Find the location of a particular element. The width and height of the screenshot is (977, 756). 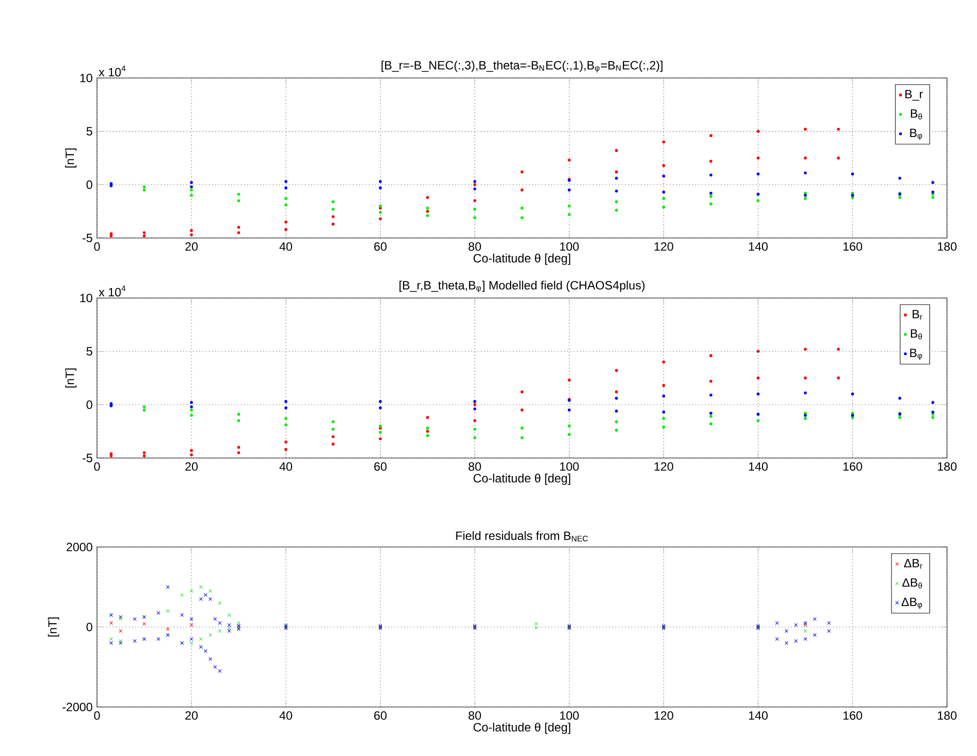

legend-label: B_r is located at coordinates (914, 95).